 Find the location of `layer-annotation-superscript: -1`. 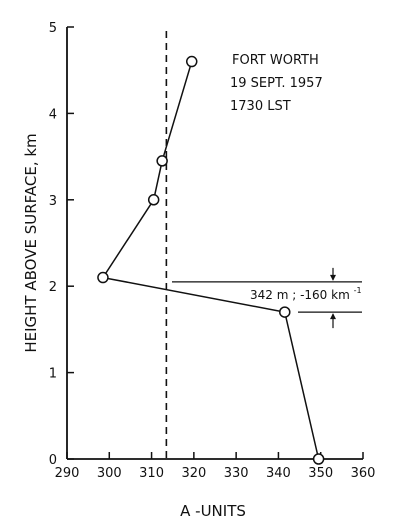

layer-annotation-superscript: -1 is located at coordinates (358, 290).